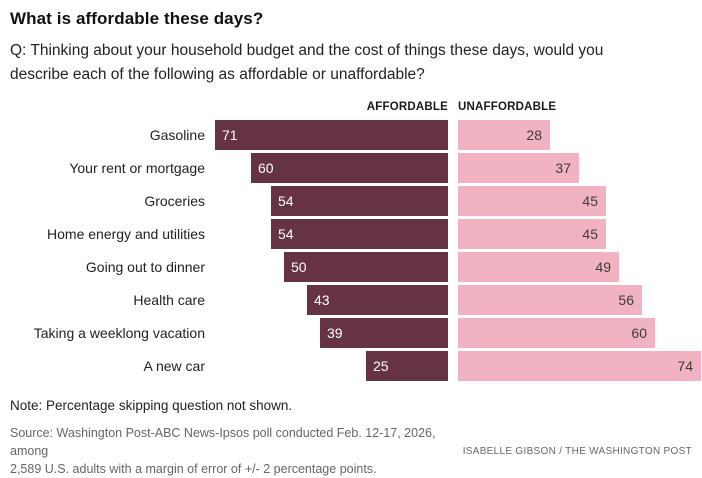  I want to click on unaffordable-bar-zone: 74, so click(579, 366).